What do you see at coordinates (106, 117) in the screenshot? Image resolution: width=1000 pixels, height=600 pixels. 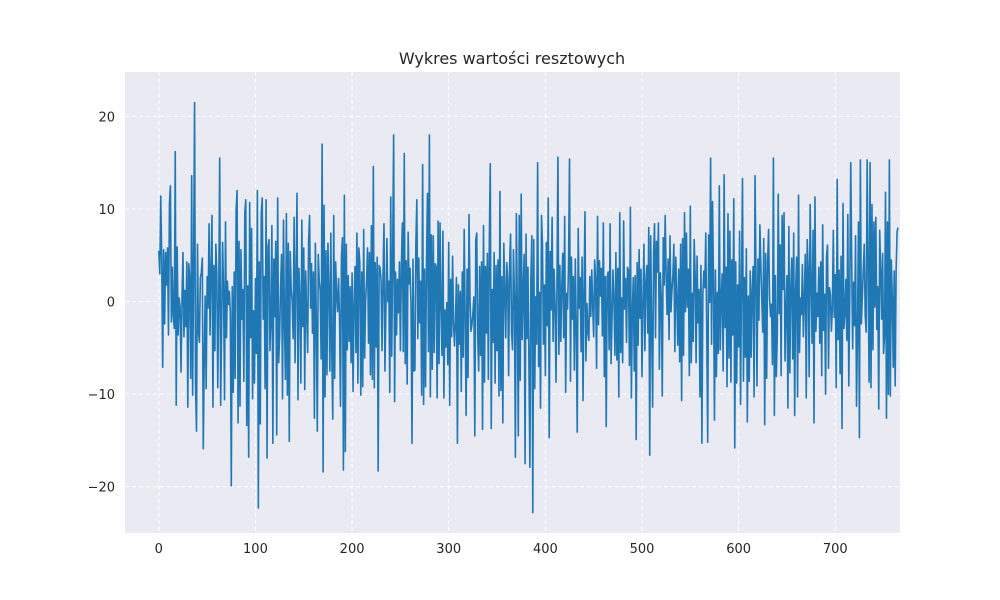 I see `y-tick-label: 20` at bounding box center [106, 117].